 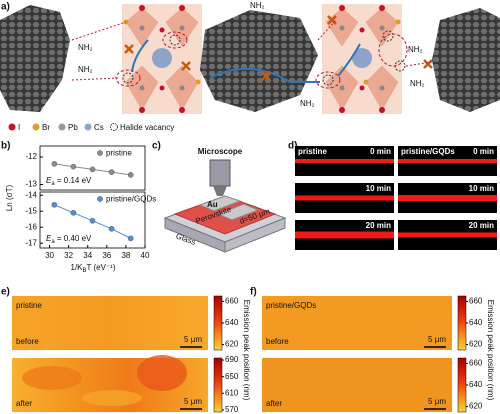 What do you see at coordinates (220, 173) in the screenshot?
I see `objective` at bounding box center [220, 173].